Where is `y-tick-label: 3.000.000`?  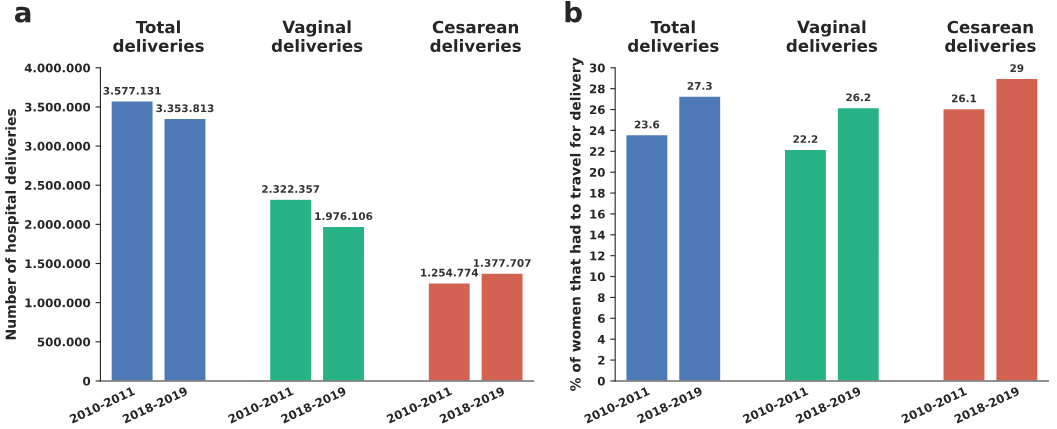
y-tick-label: 3.000.000 is located at coordinates (58, 146).